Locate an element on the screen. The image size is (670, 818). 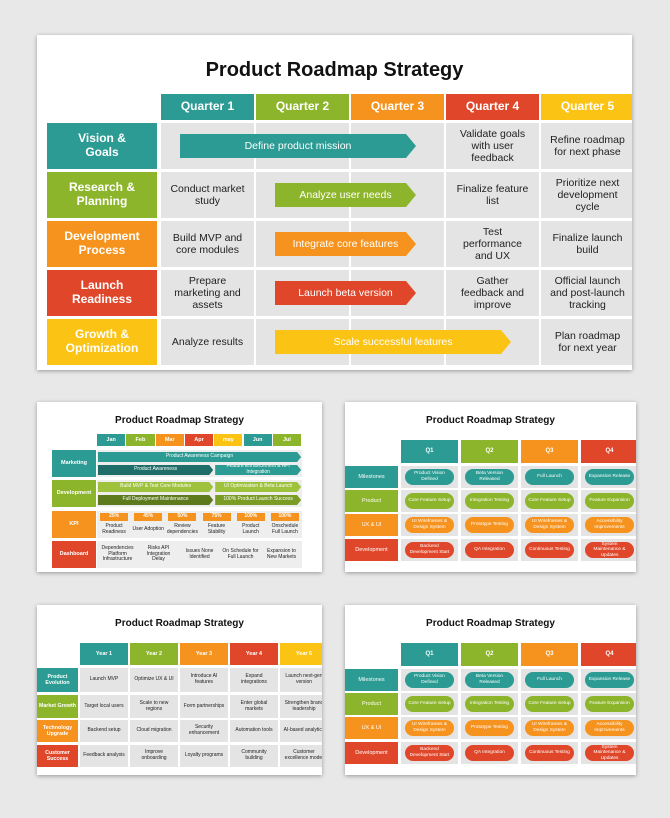
month-header: Jun is located at coordinates (257, 440).